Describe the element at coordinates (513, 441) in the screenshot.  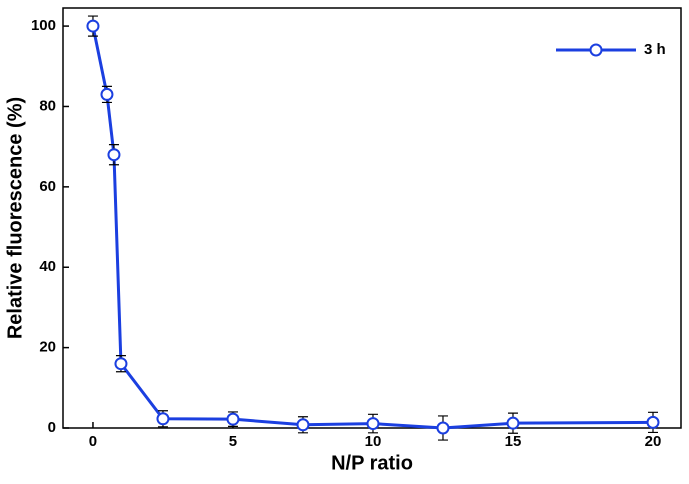
I see `x-tick-label: 15` at that location.